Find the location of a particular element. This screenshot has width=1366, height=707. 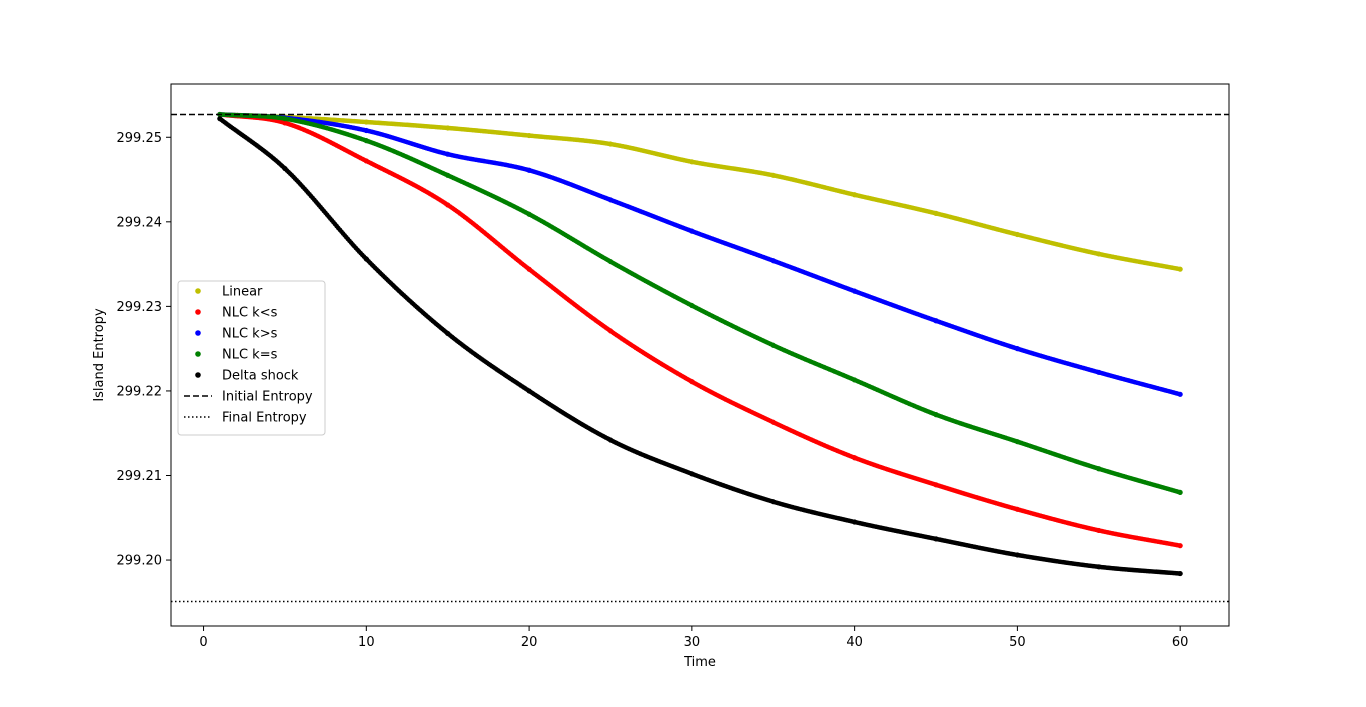

legend-label-nlc-k-s: NLC k=s is located at coordinates (250, 355).